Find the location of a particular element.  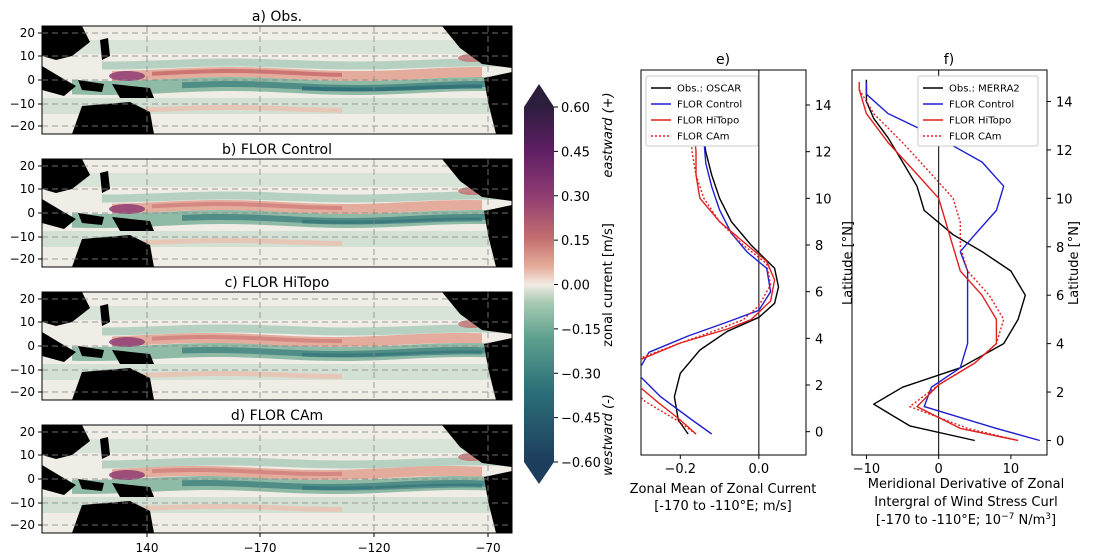

xtick-label: −0.2 is located at coordinates (680, 469).